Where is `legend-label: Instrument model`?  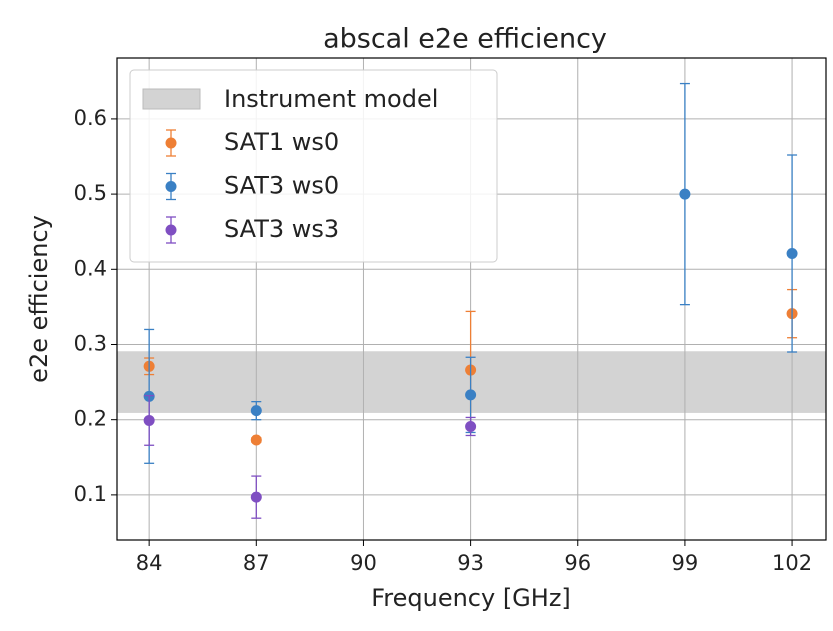 legend-label: Instrument model is located at coordinates (331, 99).